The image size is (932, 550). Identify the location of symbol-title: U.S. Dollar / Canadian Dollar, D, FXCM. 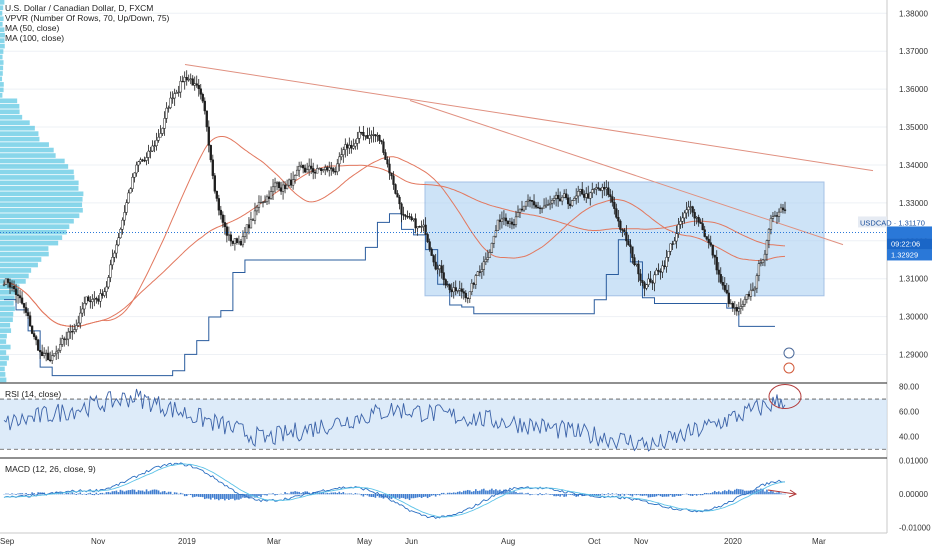
(79, 8).